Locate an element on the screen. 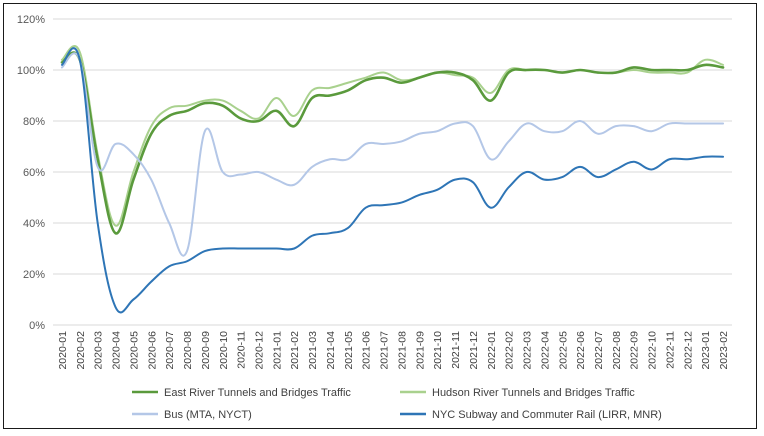 Image resolution: width=764 pixels, height=436 pixels. x-tick-label: 2023-02 is located at coordinates (724, 350).